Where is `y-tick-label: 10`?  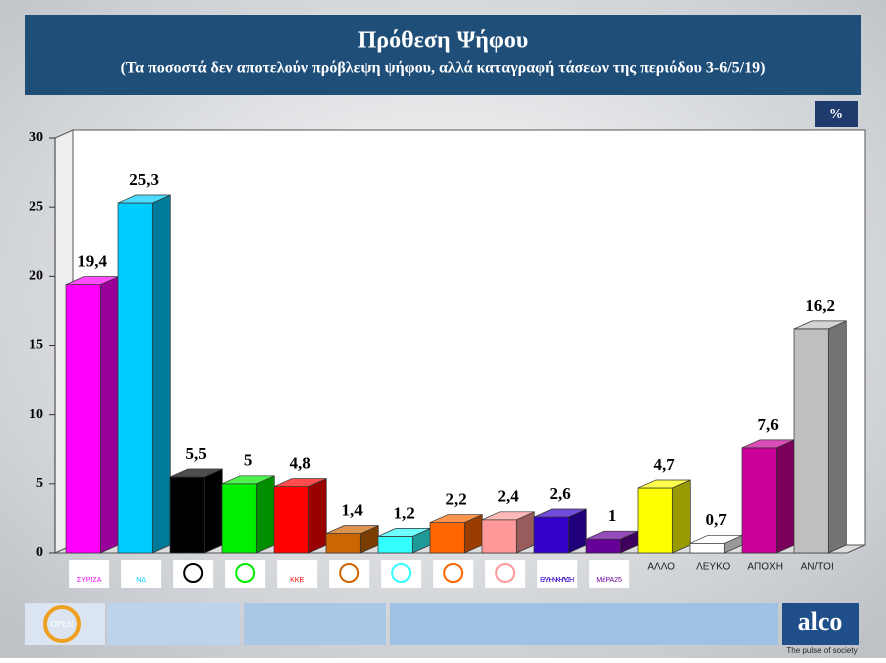 y-tick-label: 10 is located at coordinates (36, 414).